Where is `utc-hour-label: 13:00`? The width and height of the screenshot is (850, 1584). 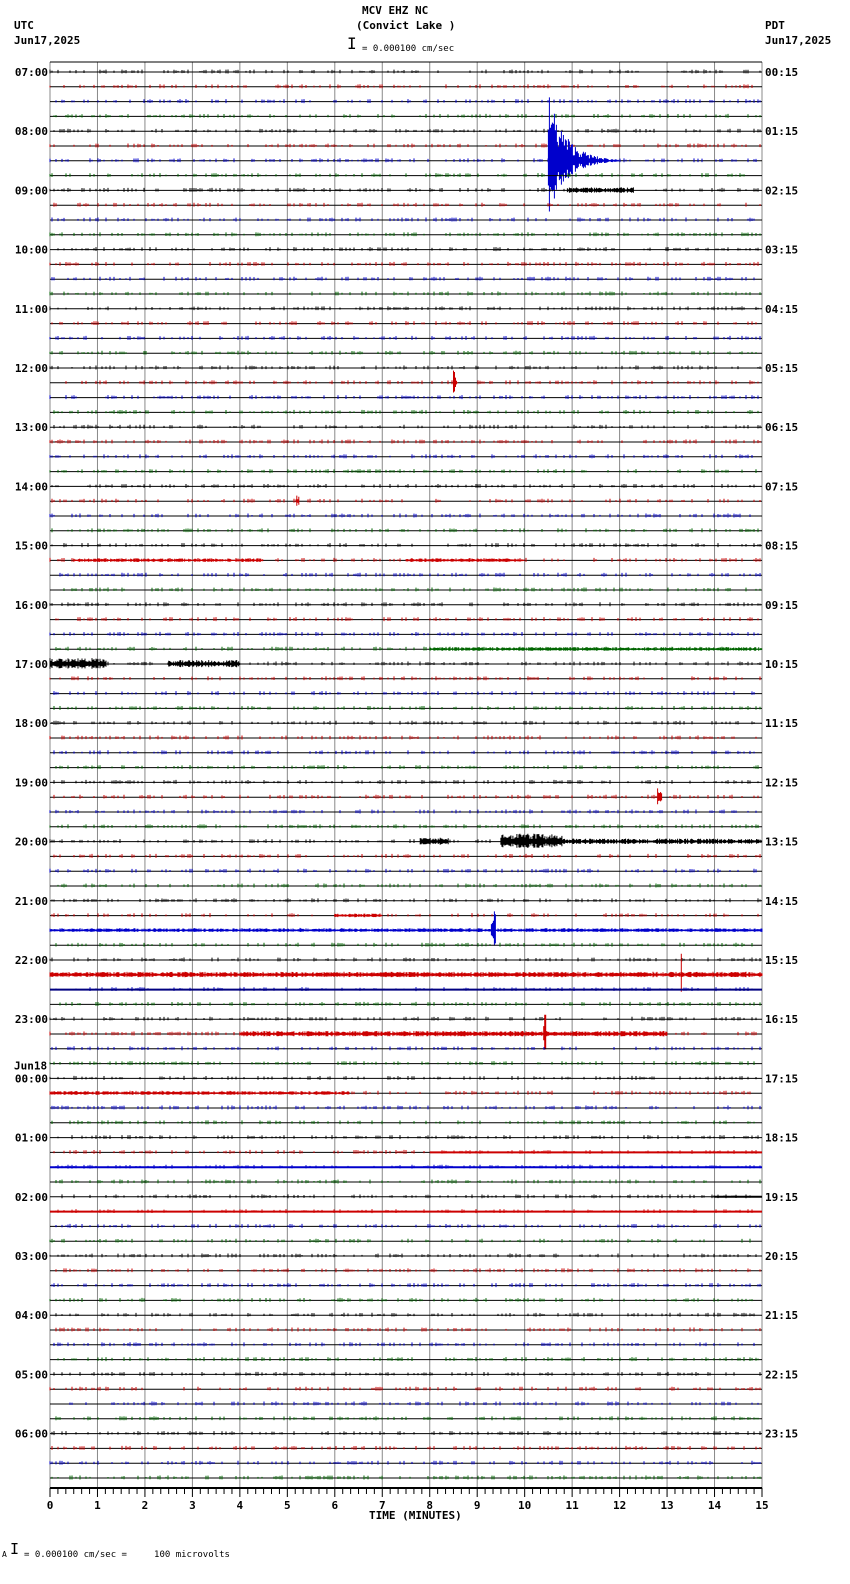 utc-hour-label: 13:00 is located at coordinates (31, 427).